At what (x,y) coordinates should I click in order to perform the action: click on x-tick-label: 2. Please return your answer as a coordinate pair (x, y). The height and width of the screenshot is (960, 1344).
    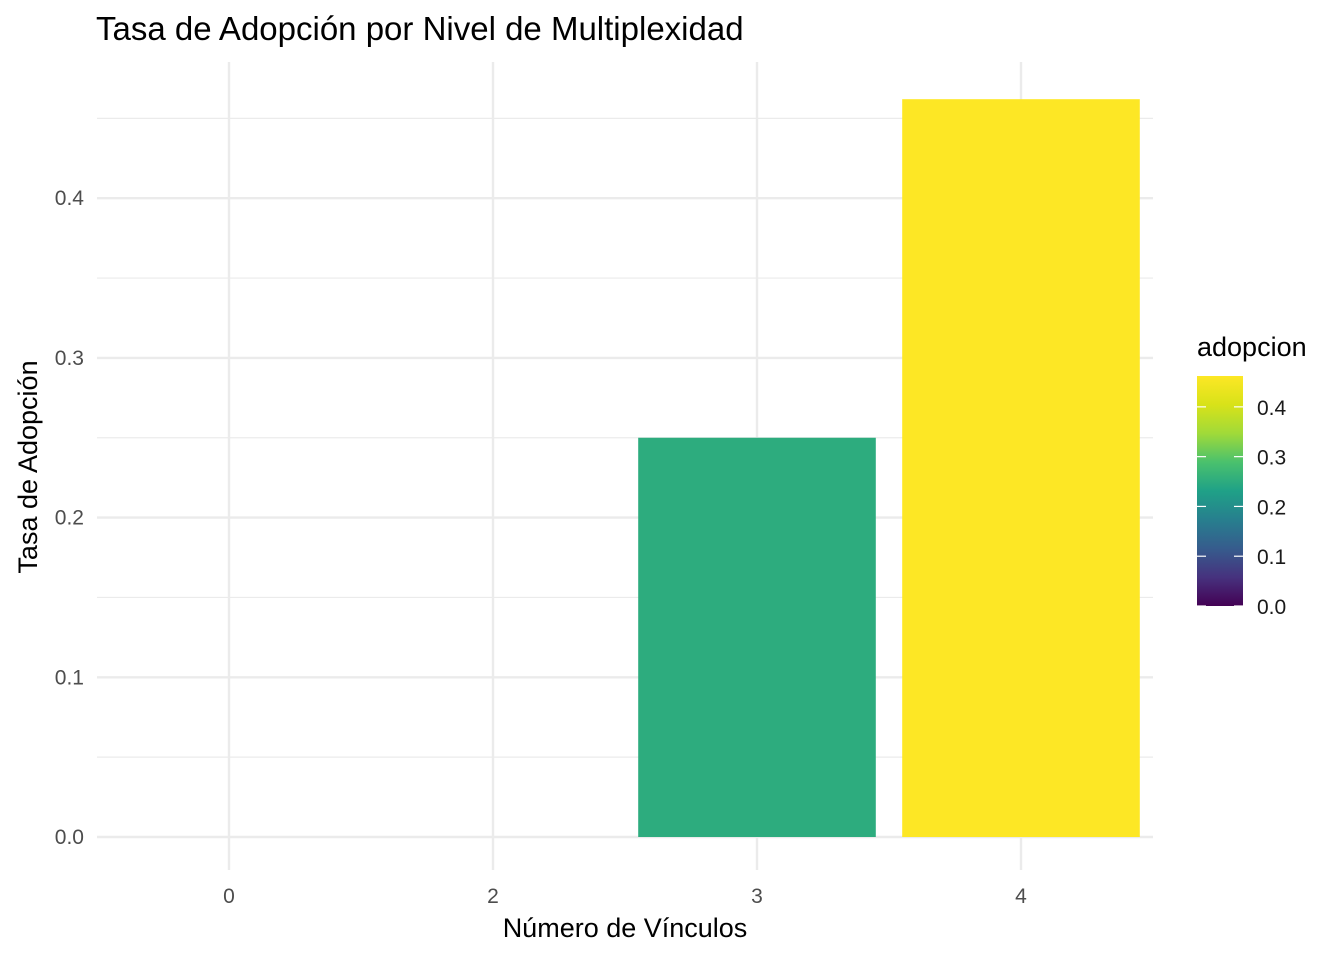
    Looking at the image, I should click on (493, 896).